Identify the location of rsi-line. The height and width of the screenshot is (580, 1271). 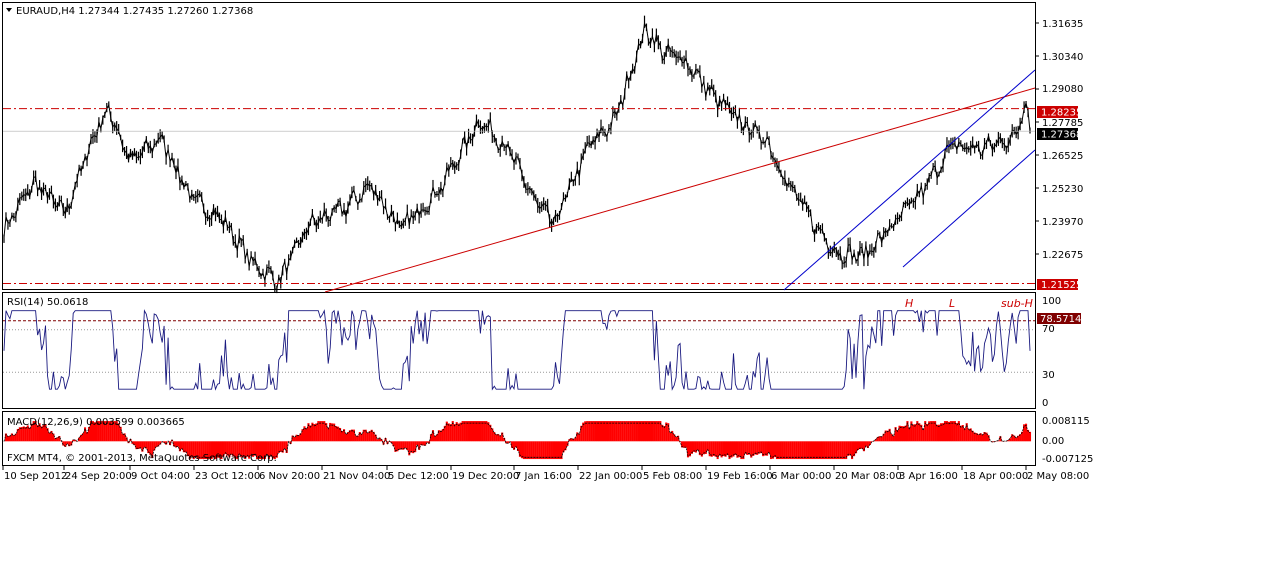
(517, 350).